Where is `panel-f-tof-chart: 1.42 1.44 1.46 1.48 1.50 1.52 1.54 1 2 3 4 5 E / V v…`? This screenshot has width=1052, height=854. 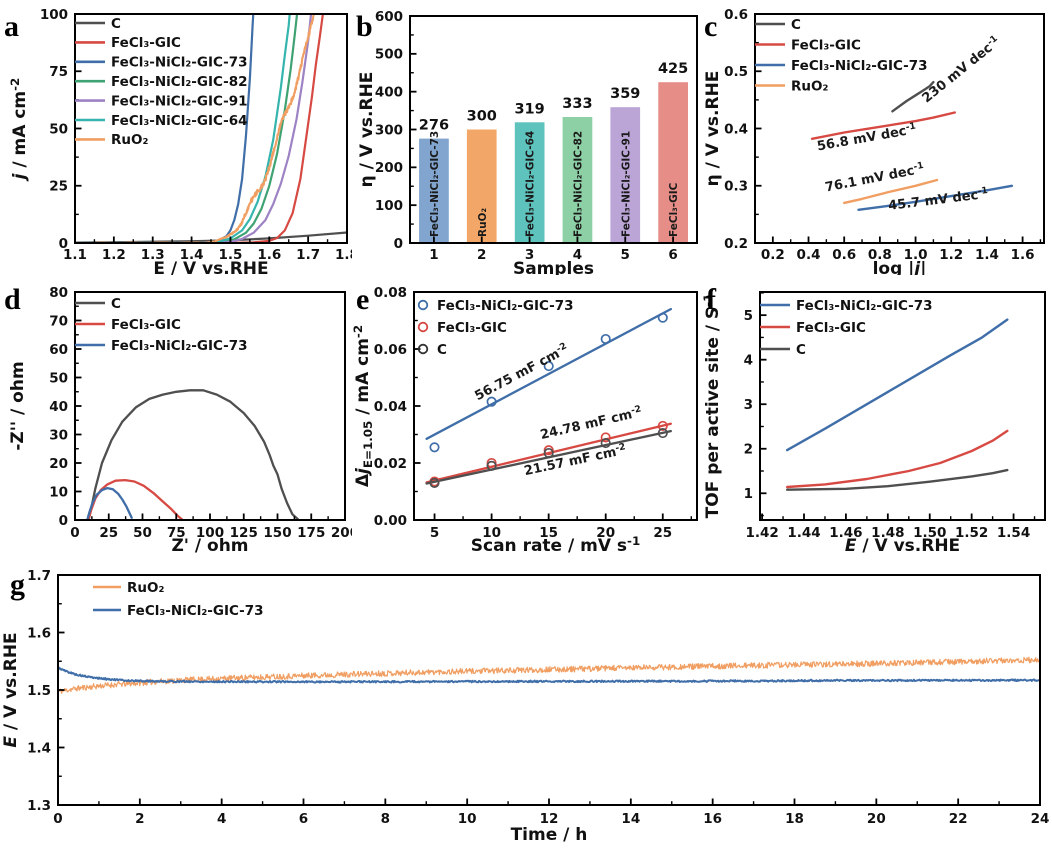
panel-f-tof-chart: 1.42 1.44 1.46 1.48 1.50 1.52 1.54 1 2 3 4 5 E / V v… is located at coordinates (876, 417).